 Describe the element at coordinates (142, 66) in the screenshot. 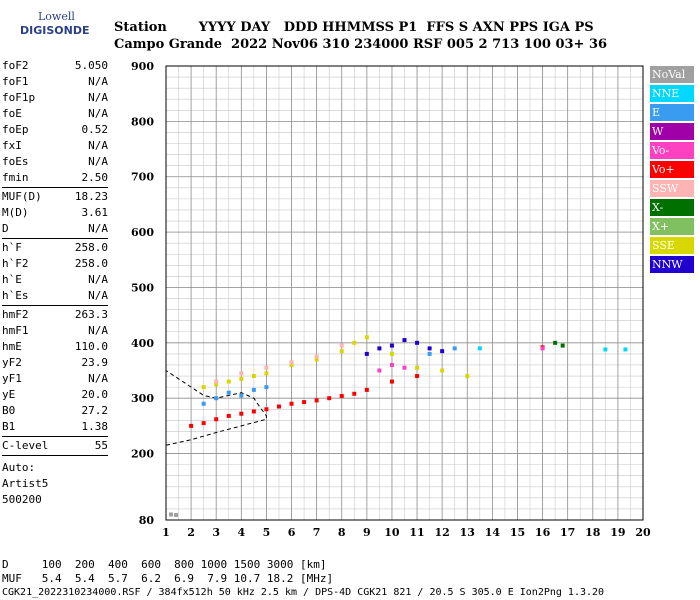

I see `y-tick-label: 900` at that location.